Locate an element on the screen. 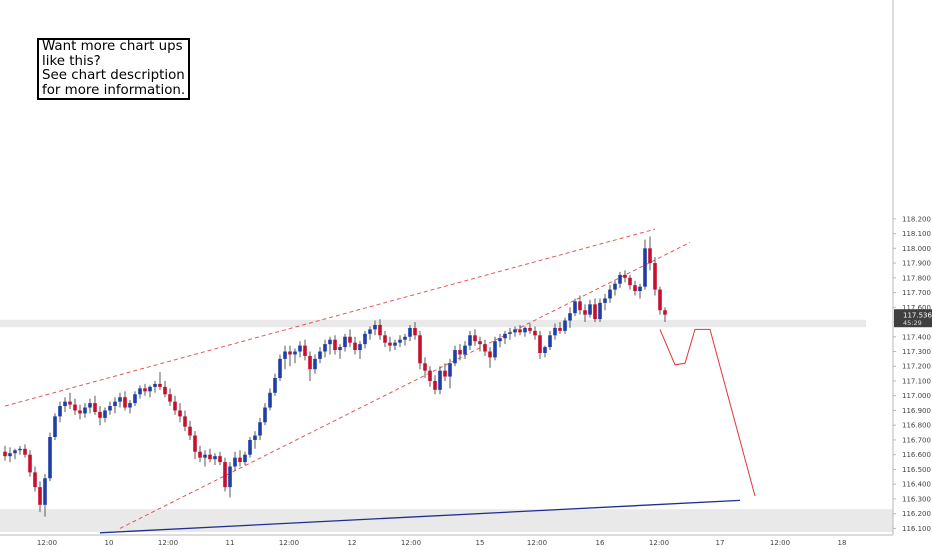 The height and width of the screenshot is (550, 932). y-tick-label: 117.800 is located at coordinates (916, 278).